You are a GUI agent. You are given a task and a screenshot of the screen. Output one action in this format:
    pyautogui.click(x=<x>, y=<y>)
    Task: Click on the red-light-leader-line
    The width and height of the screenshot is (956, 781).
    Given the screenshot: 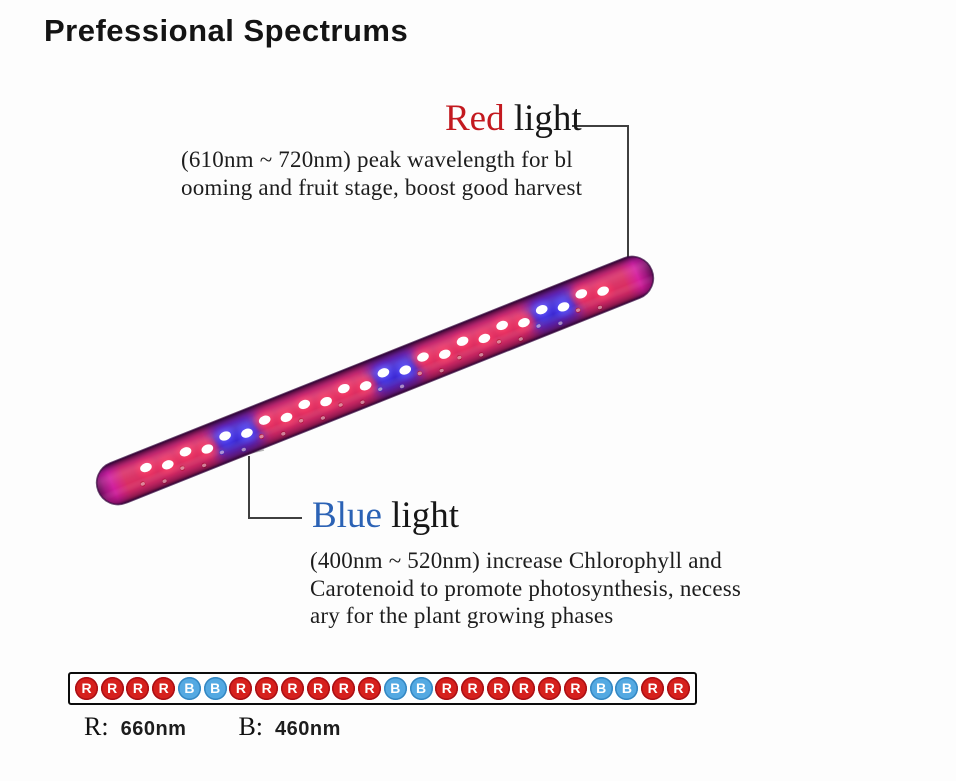 What is the action you would take?
    pyautogui.click(x=600, y=191)
    